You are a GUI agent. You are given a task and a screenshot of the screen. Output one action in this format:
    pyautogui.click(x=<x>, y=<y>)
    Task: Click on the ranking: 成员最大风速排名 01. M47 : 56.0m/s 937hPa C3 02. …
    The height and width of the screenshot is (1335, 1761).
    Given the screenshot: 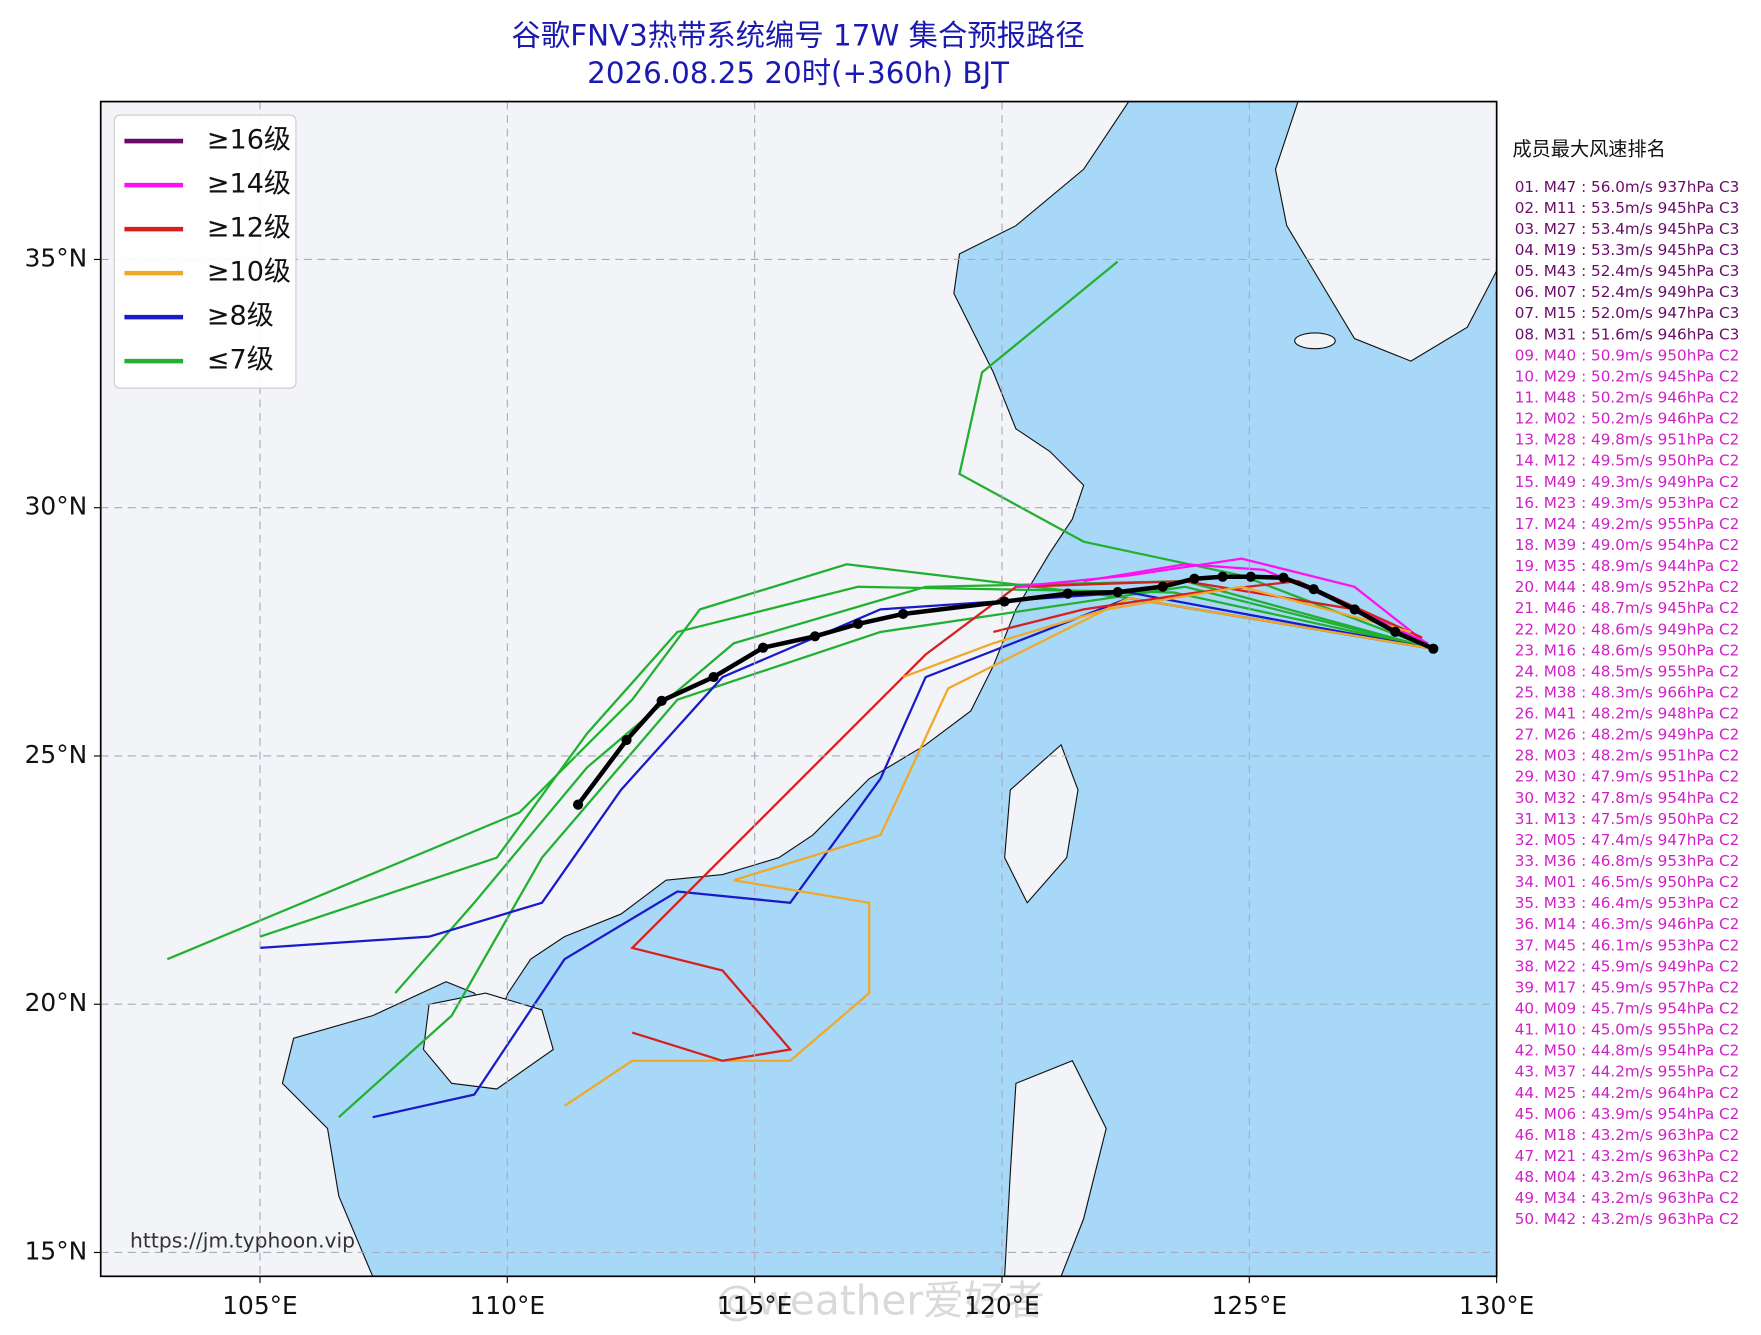 What is the action you would take?
    pyautogui.click(x=1625, y=683)
    